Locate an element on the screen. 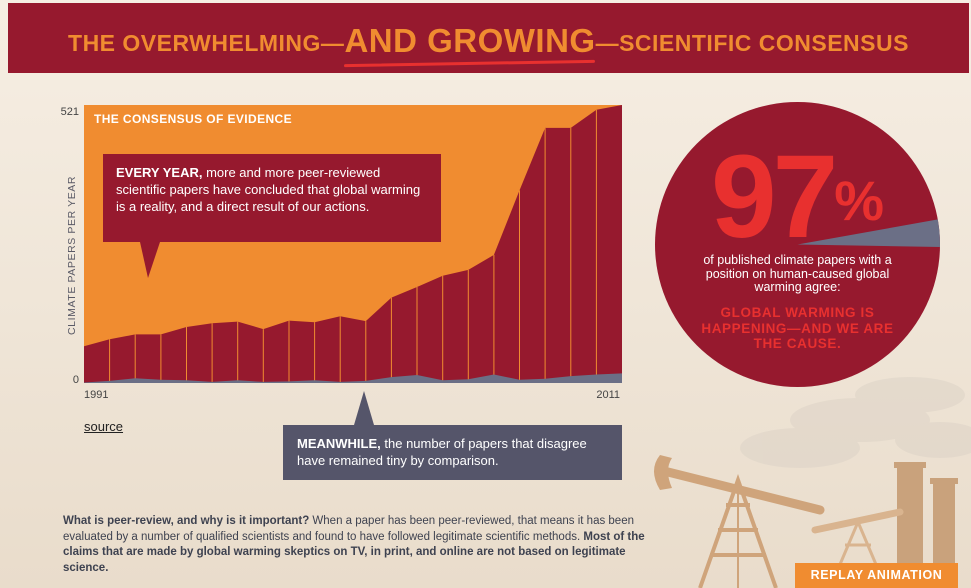 The height and width of the screenshot is (588, 971). y-tick-min: 0 is located at coordinates (76, 380).